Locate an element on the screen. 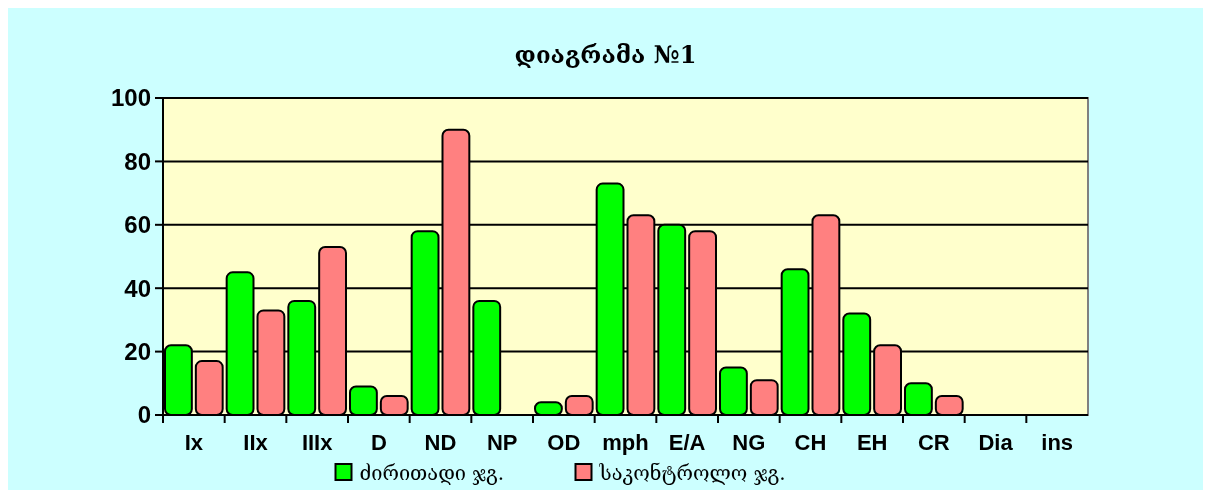 This screenshot has width=1211, height=498. y-tick-label: 100 is located at coordinates (130, 98).